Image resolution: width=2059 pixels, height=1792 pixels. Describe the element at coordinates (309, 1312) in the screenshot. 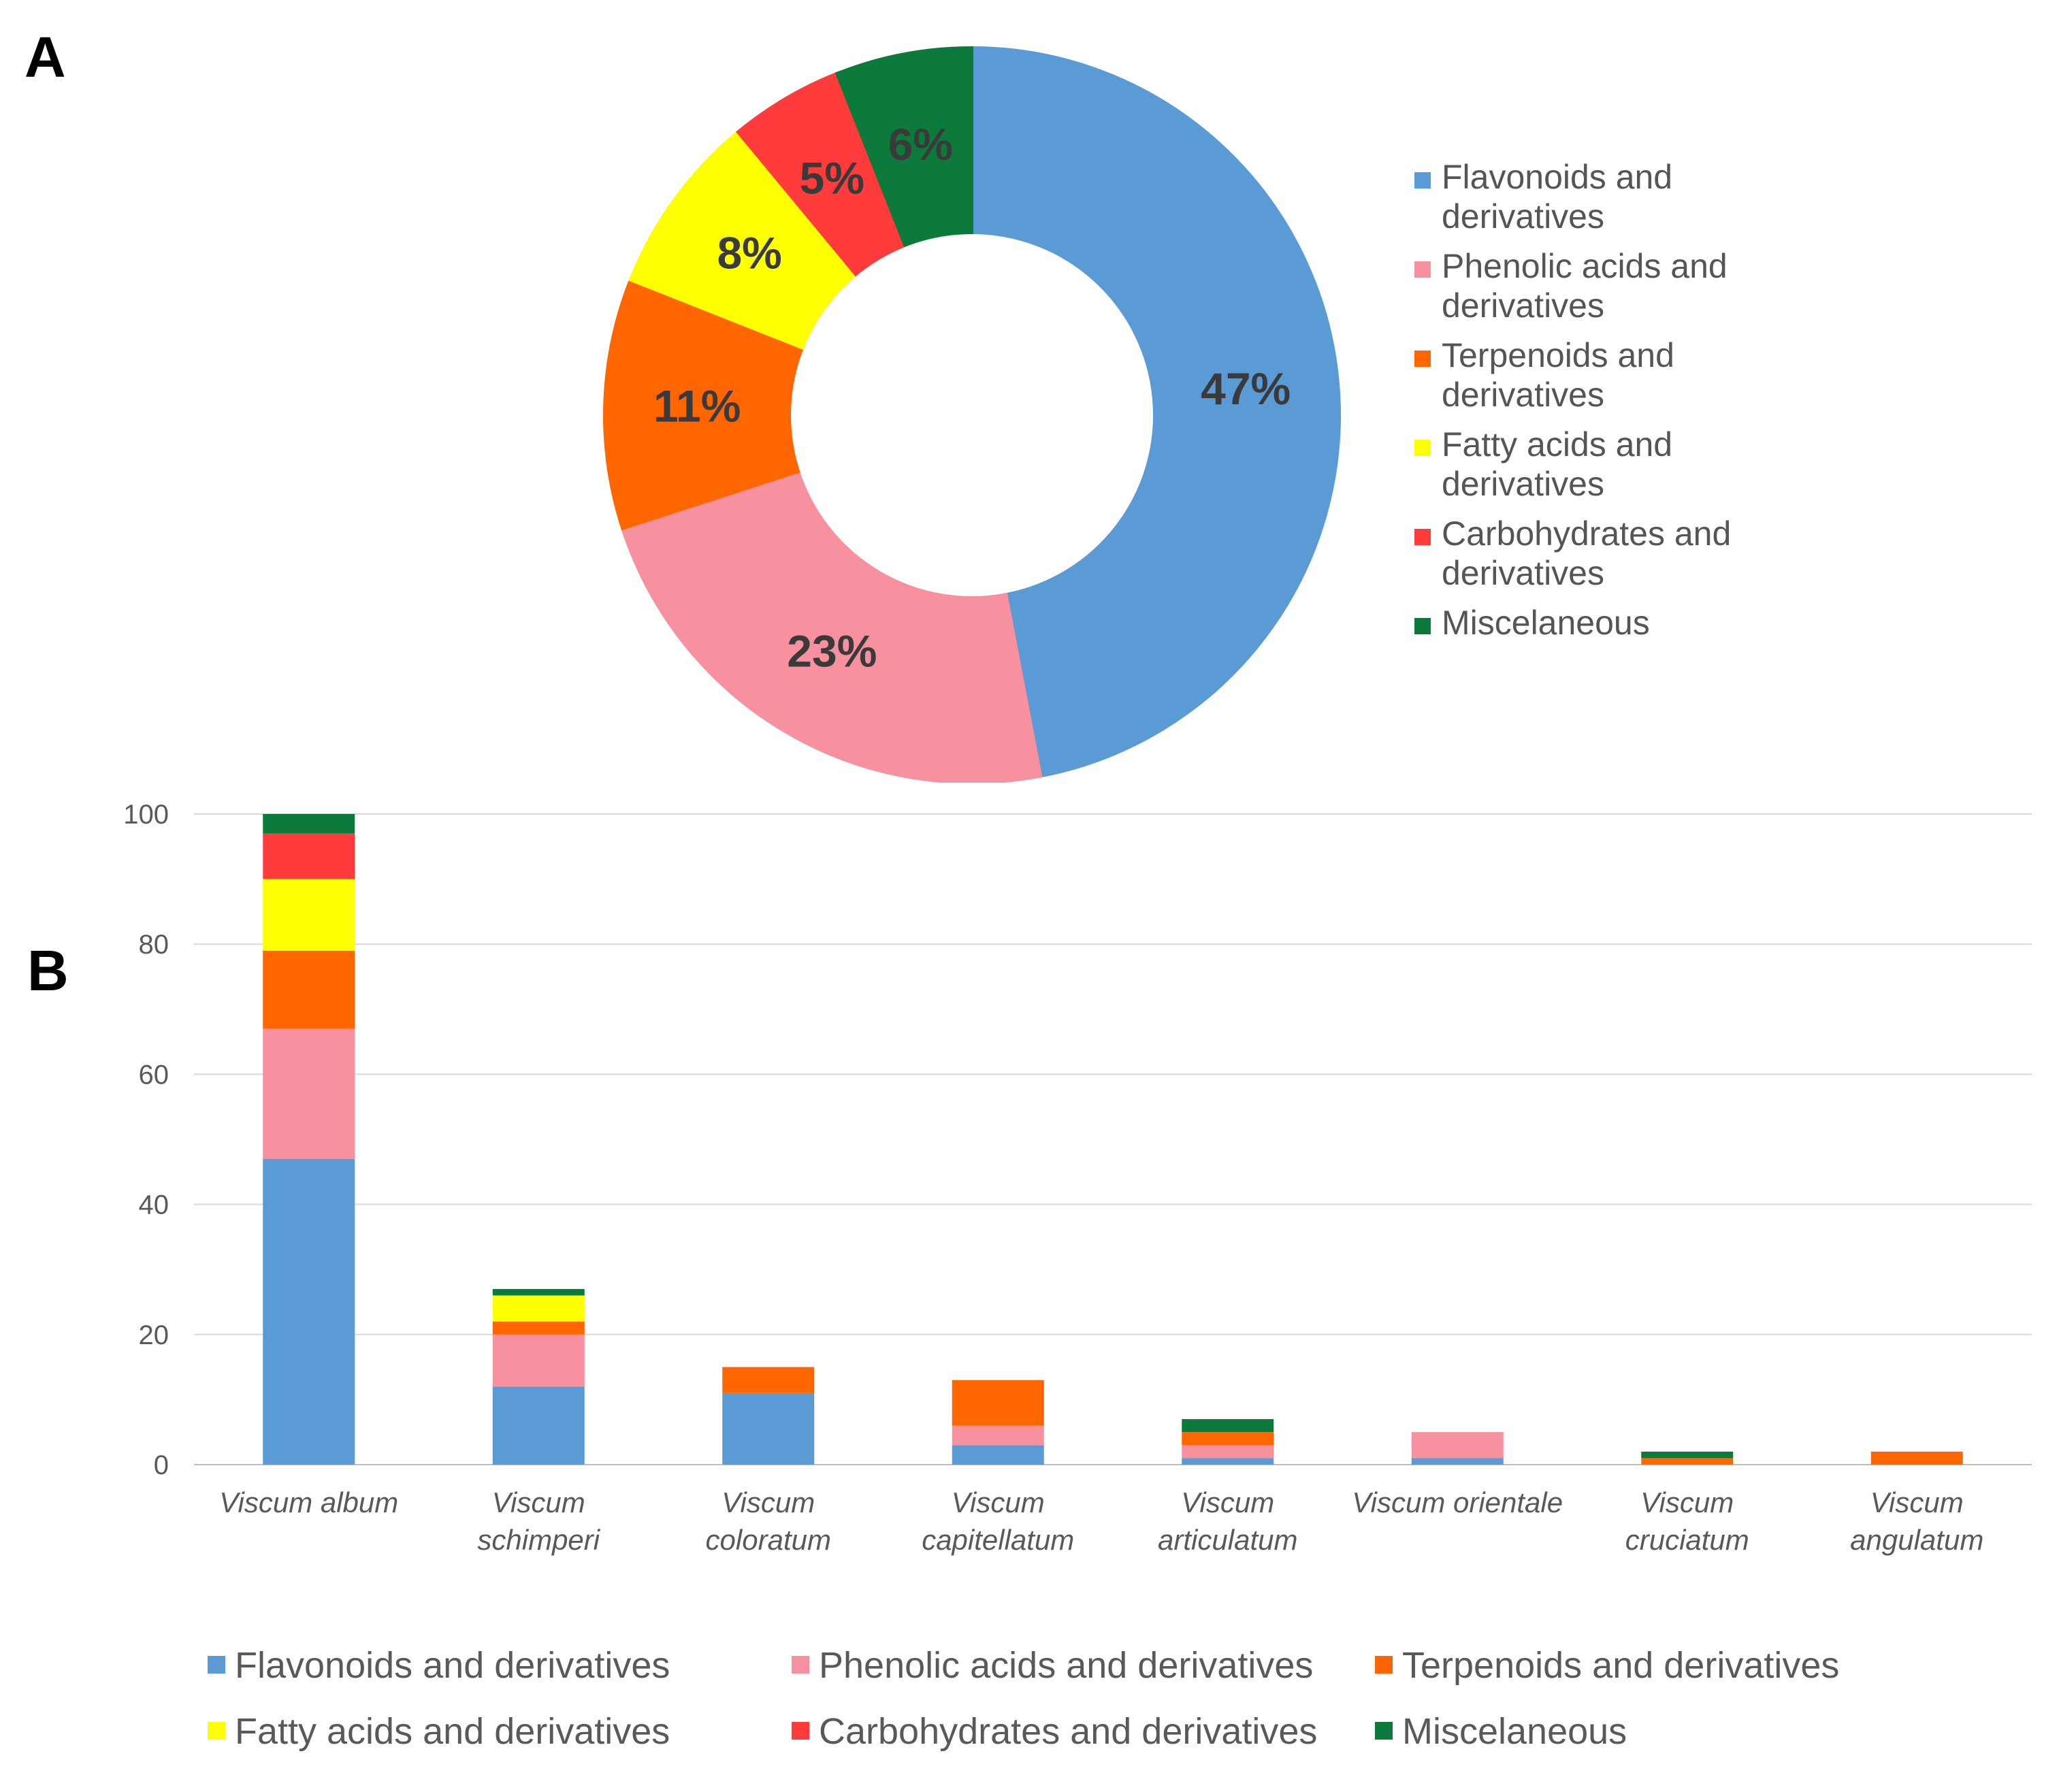

I see `bar-segment-viscum-album-flavonoids-and-derivatives` at that location.